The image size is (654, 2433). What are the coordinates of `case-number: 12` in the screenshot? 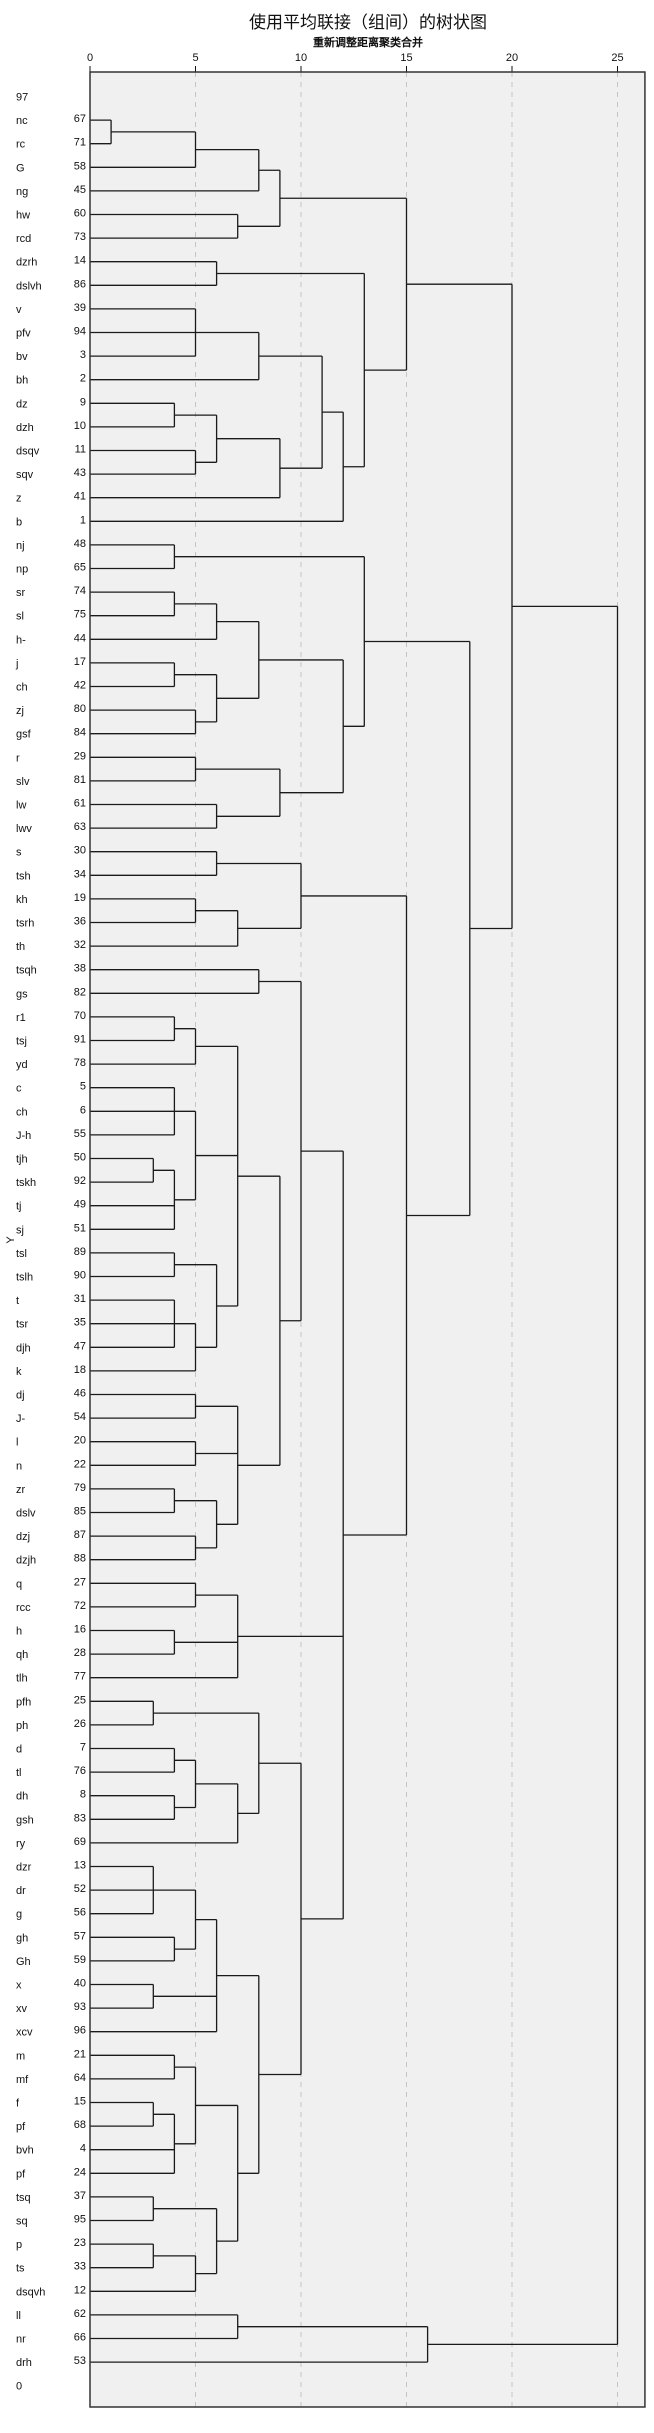 It's located at (80, 2290).